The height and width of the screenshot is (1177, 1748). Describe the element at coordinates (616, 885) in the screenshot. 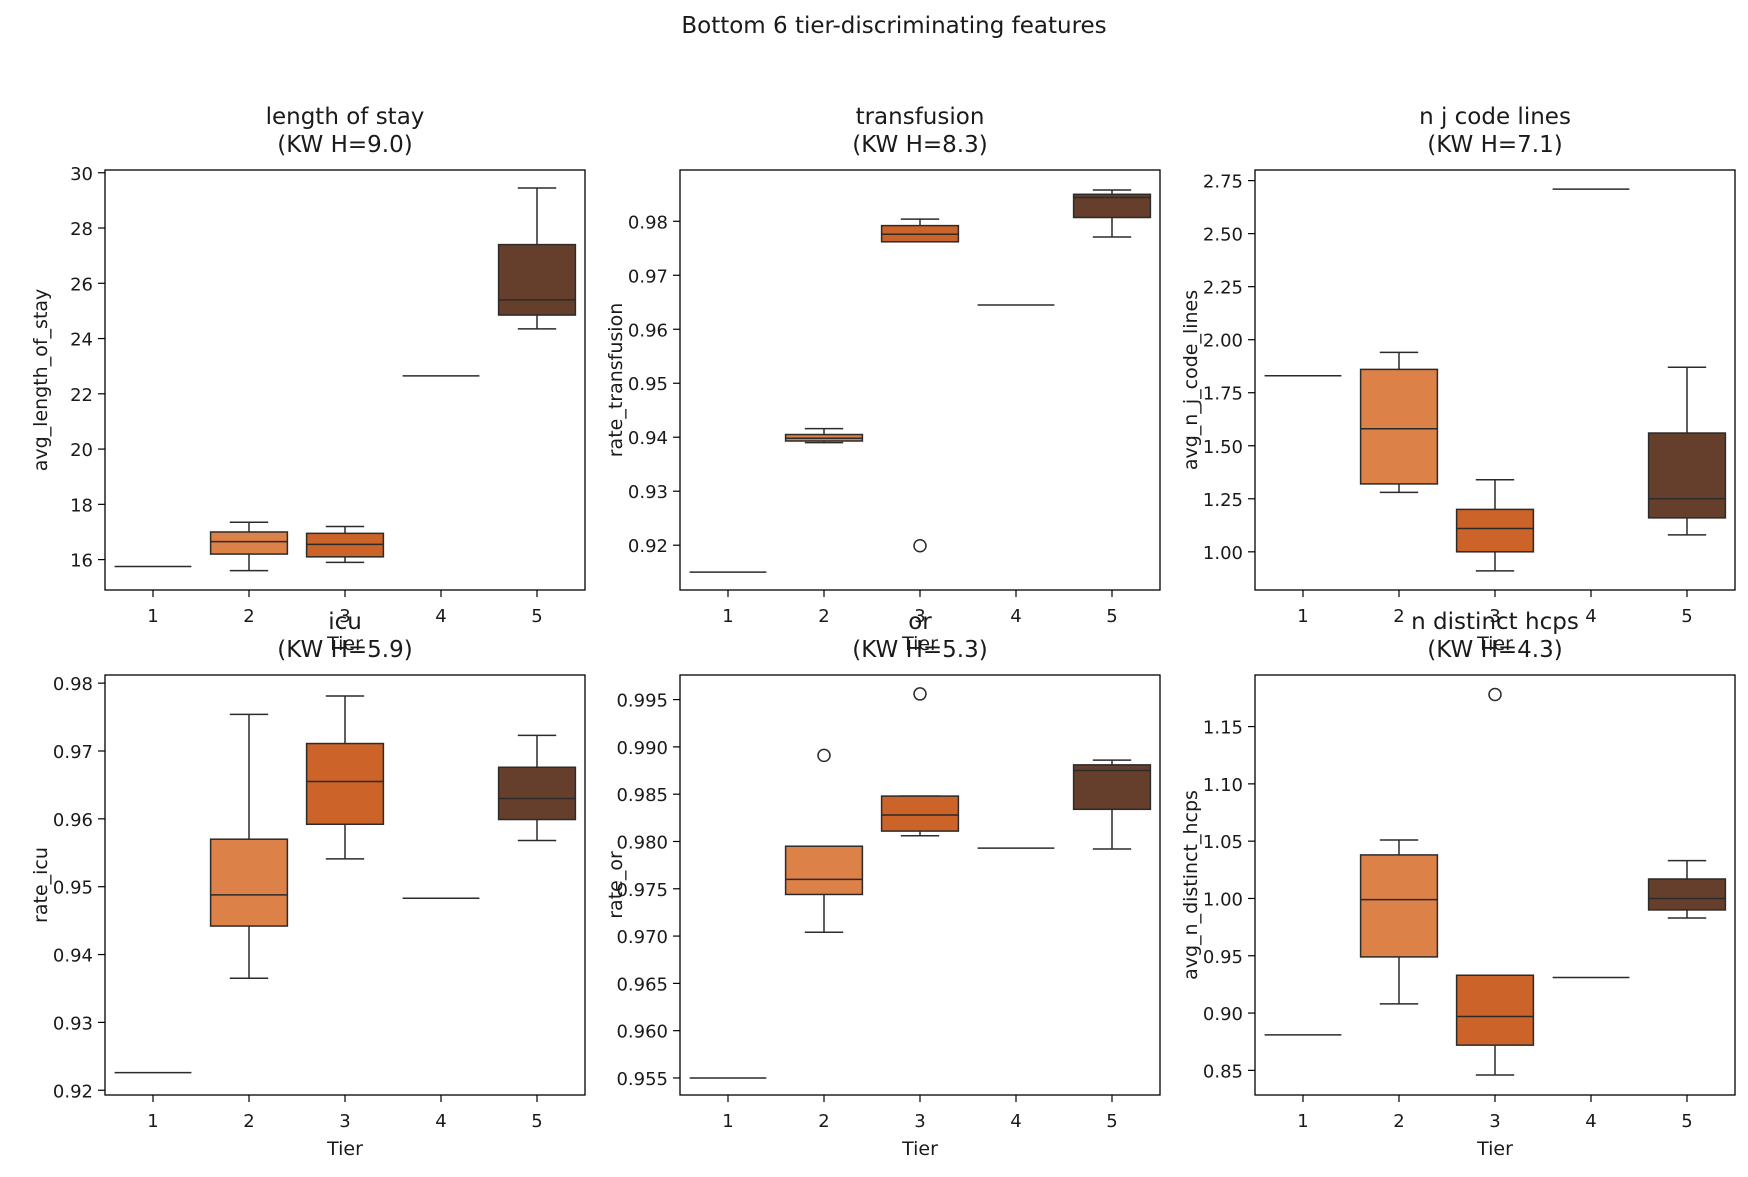

I see `y-axis-label: rate_or` at that location.